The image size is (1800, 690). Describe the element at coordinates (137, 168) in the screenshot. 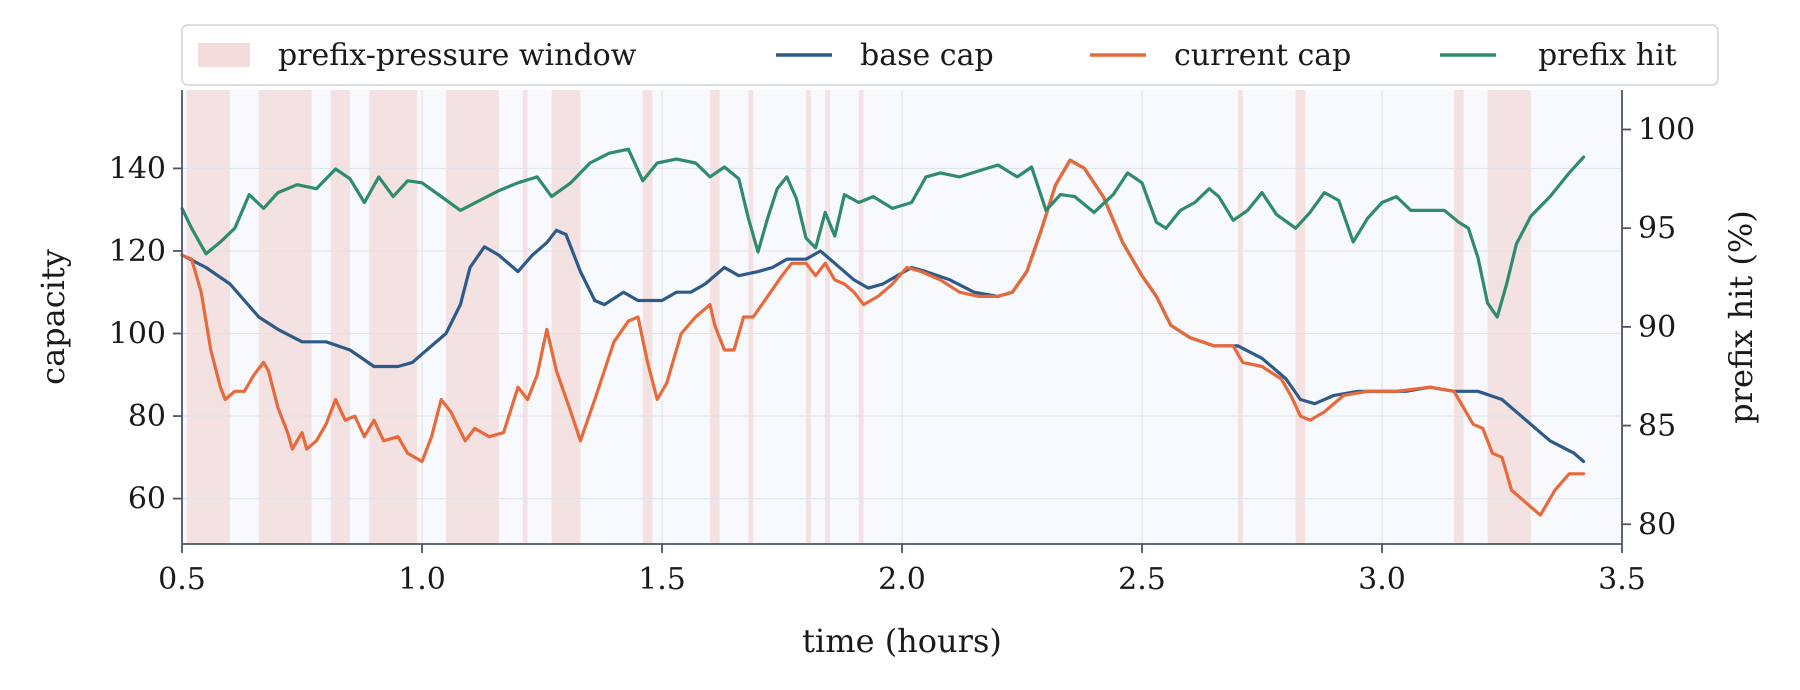

I see `y-left-tick-label: 140` at that location.